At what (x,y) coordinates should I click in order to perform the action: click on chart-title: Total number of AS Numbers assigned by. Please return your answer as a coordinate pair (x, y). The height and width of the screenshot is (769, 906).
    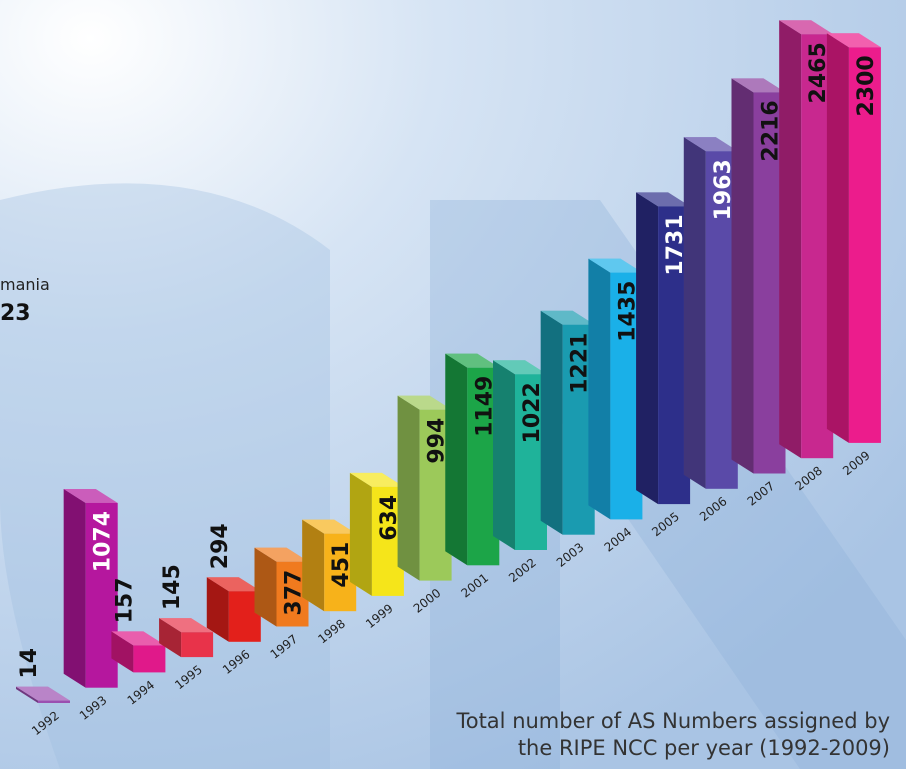
    Looking at the image, I should click on (672, 721).